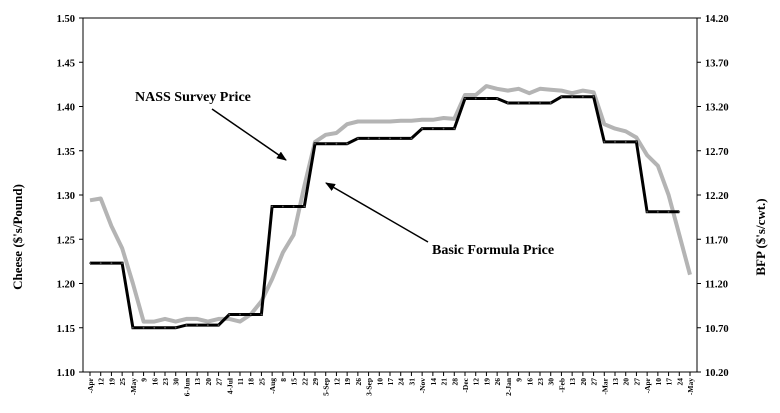  What do you see at coordinates (717, 19) in the screenshot?
I see `right-tick-label: 14.20` at bounding box center [717, 19].